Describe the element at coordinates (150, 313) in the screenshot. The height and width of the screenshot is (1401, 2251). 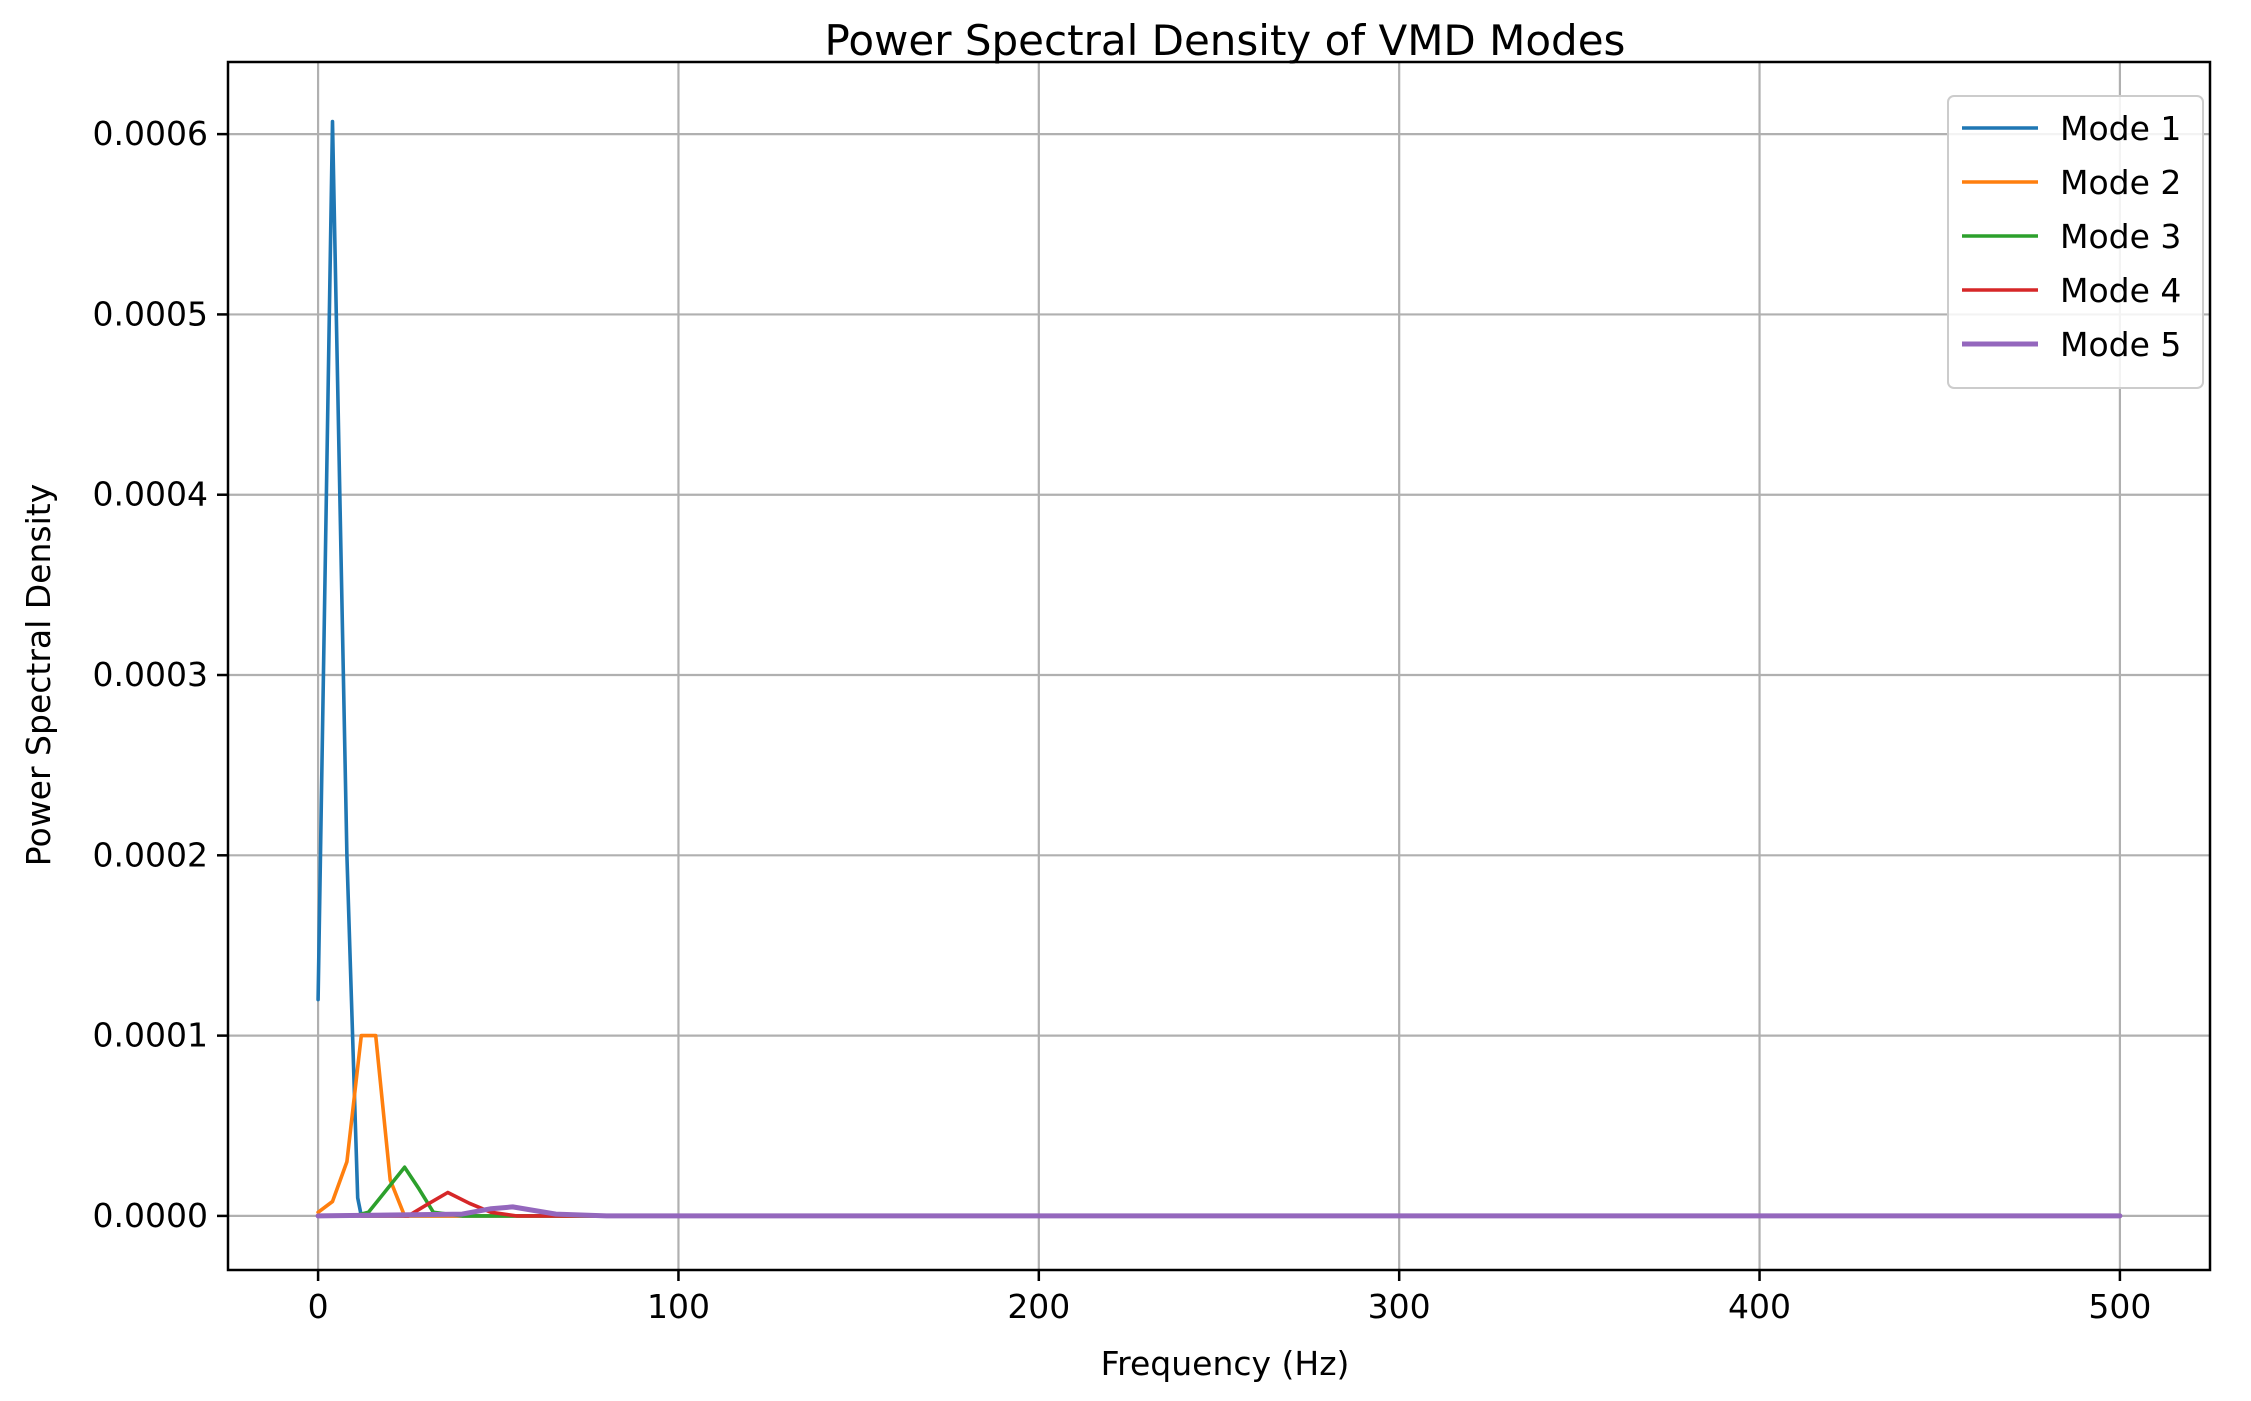
I see `y-tick-label: 0.0005` at that location.